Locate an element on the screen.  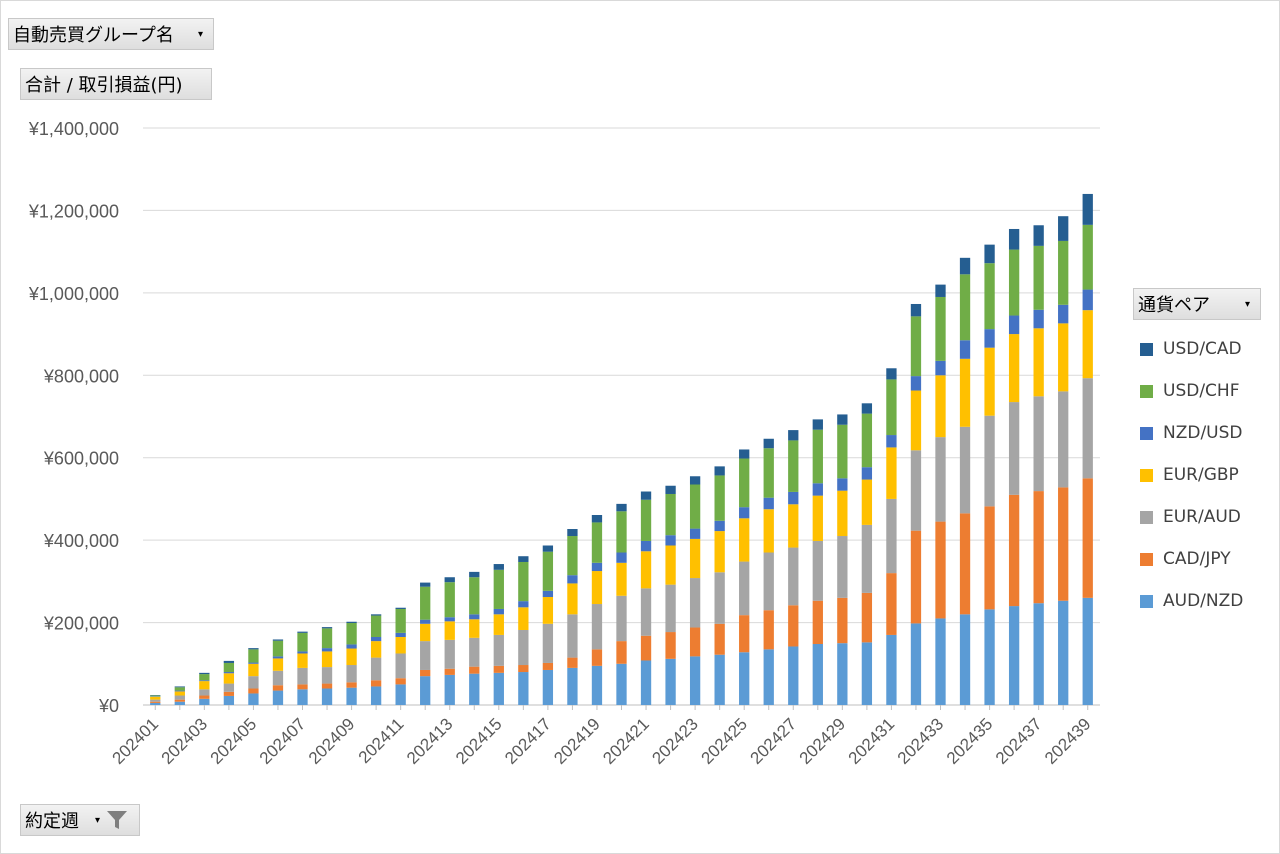
x-tick-label: 202407 is located at coordinates (283, 741).